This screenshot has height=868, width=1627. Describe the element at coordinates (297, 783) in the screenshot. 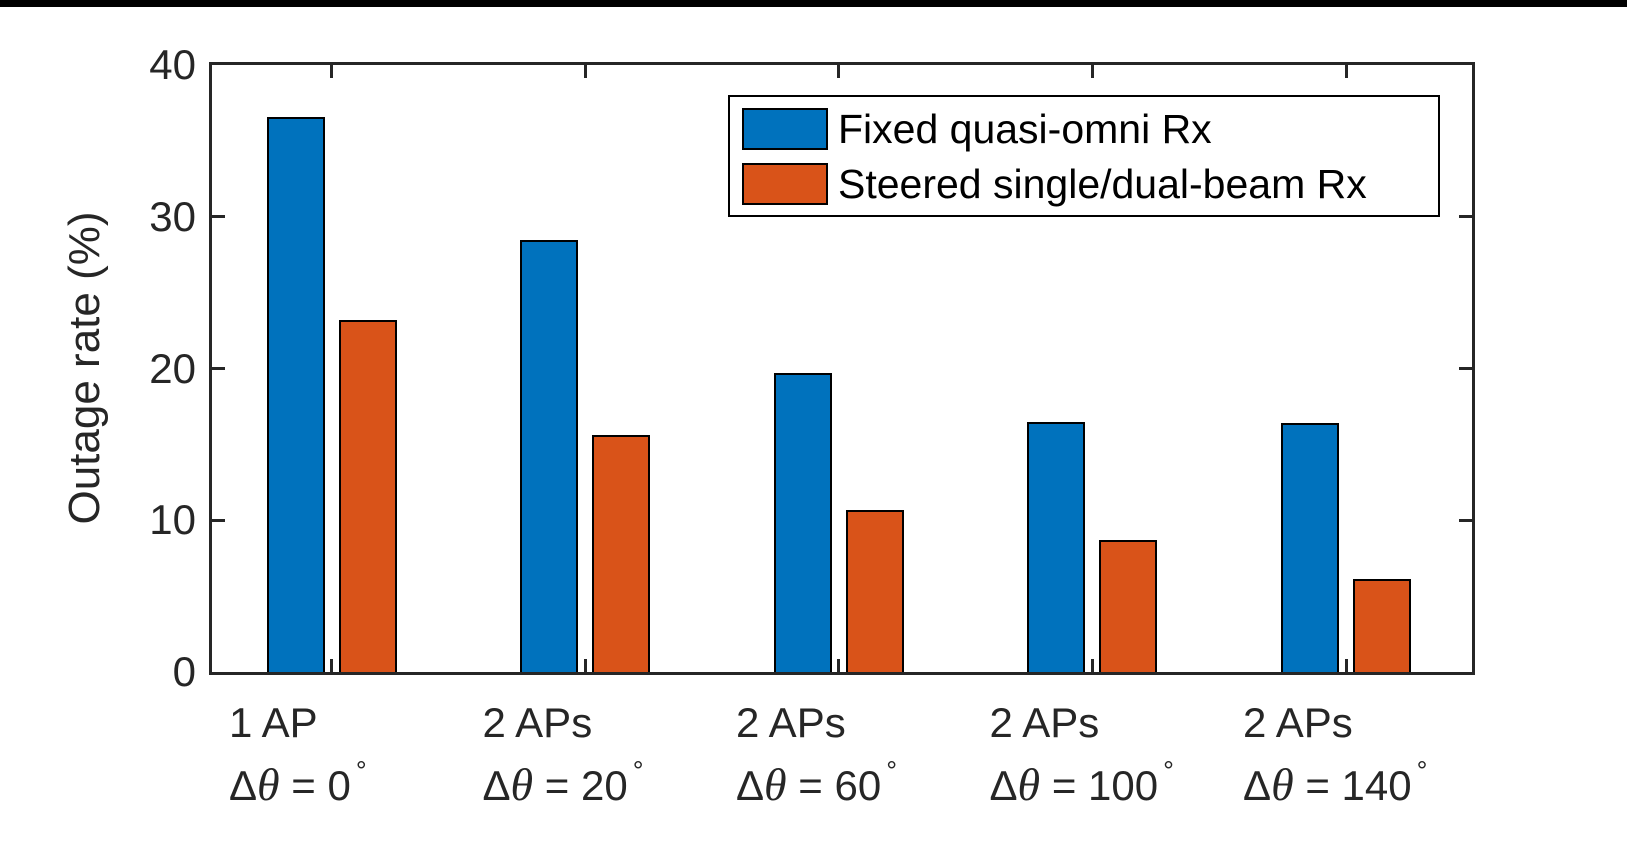

I see `x-tick-label-line2: Δθ = 0 °` at that location.